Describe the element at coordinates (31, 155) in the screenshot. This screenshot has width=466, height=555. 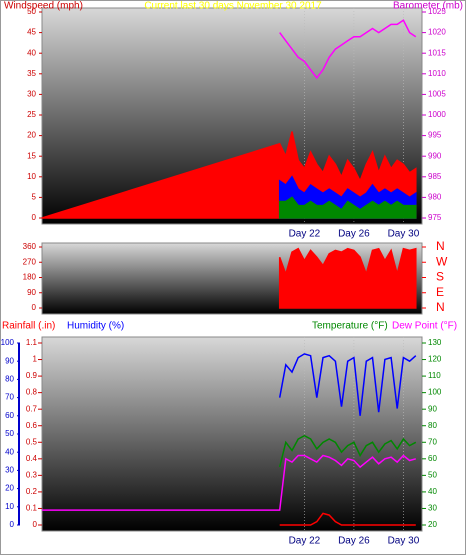
I see `y-tick-label: 15` at that location.